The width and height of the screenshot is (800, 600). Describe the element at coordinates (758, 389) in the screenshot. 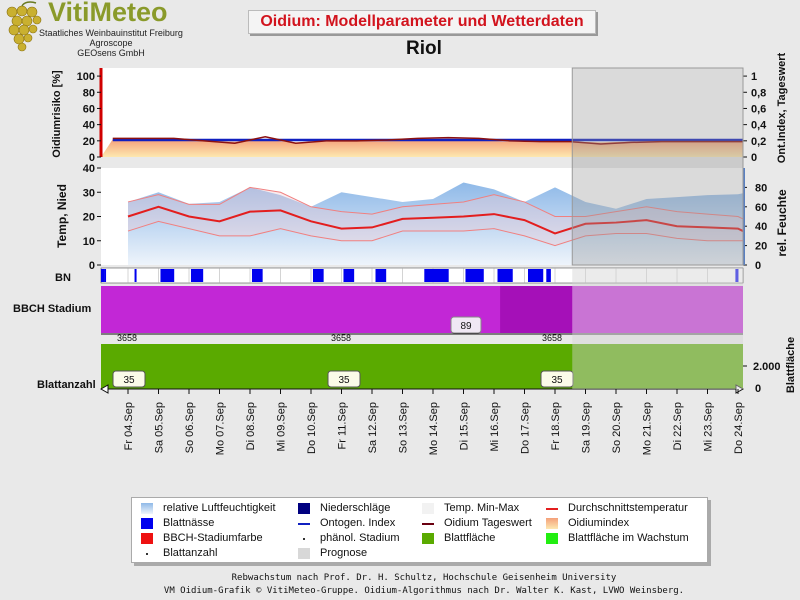

I see `leaf-y2tick0-label: 0` at that location.